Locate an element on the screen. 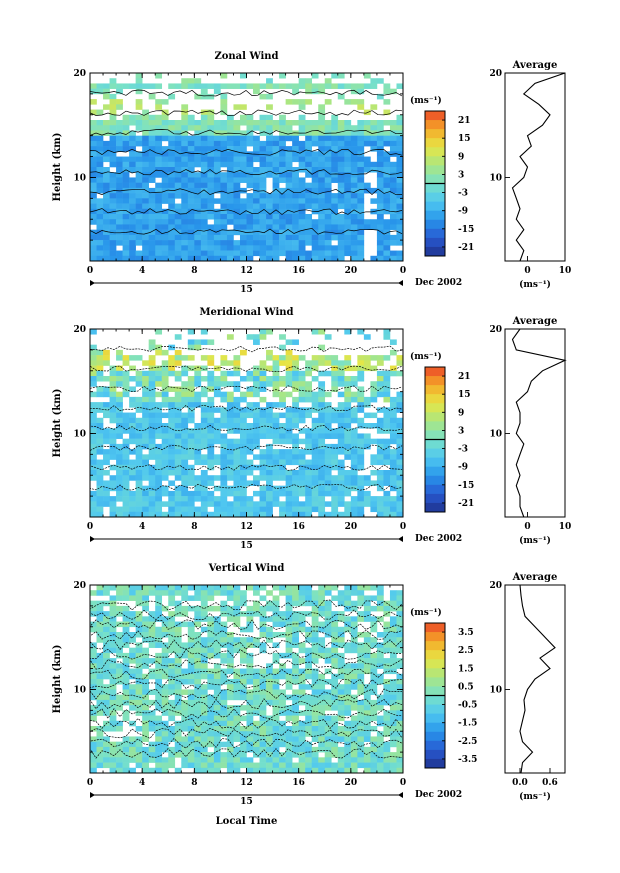  panel-3-heatmap is located at coordinates (247, 679).